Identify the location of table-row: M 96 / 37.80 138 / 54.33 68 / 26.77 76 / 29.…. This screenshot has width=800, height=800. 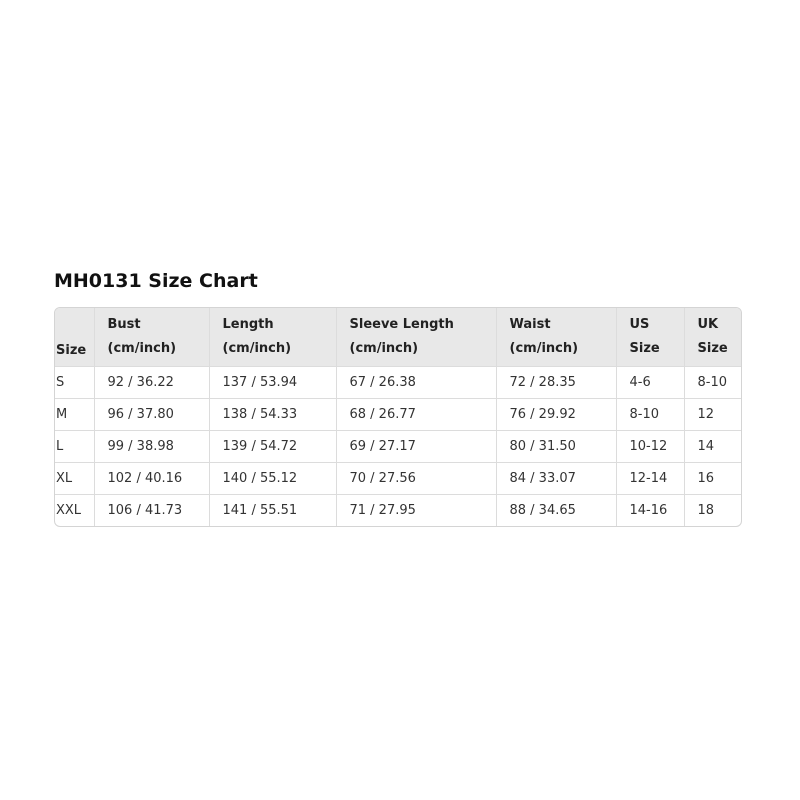
(398, 414).